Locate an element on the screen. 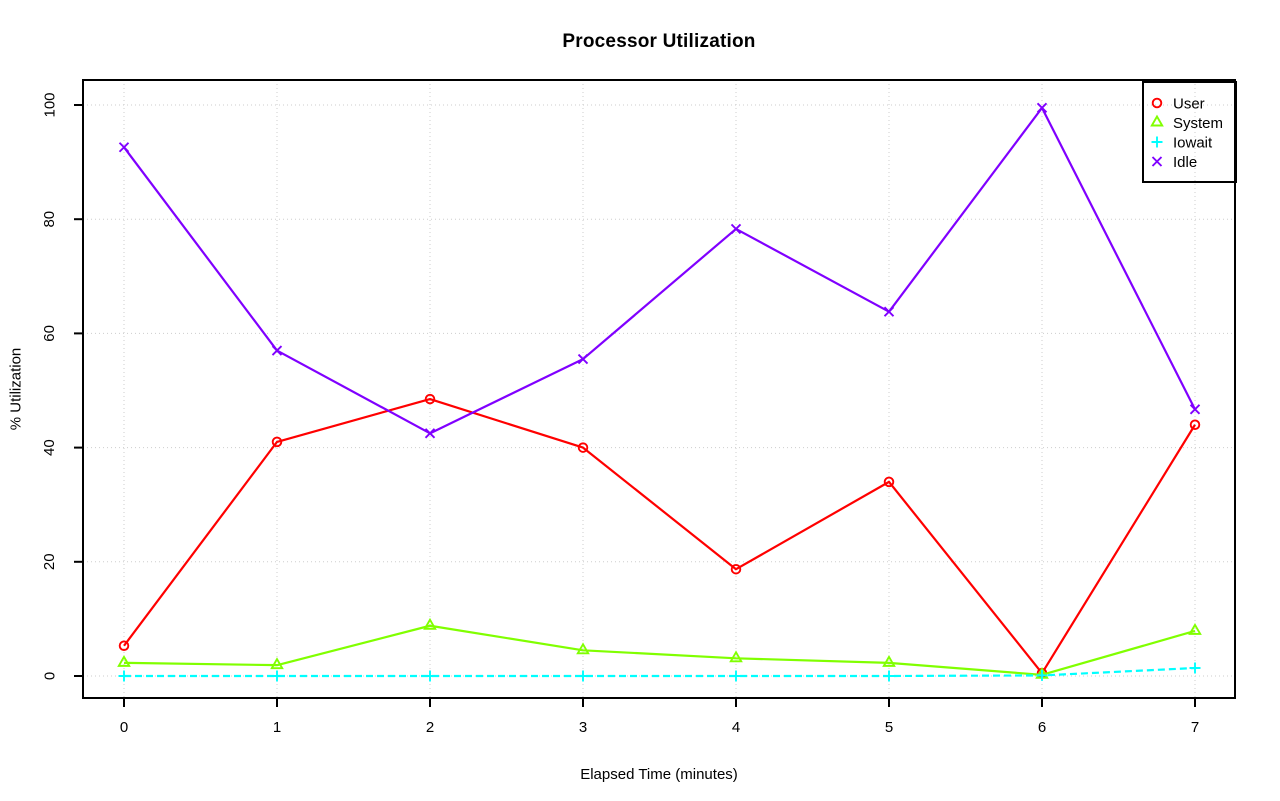 This screenshot has height=801, width=1280. x-axis-title: Elapsed Time (minutes) is located at coordinates (659, 774).